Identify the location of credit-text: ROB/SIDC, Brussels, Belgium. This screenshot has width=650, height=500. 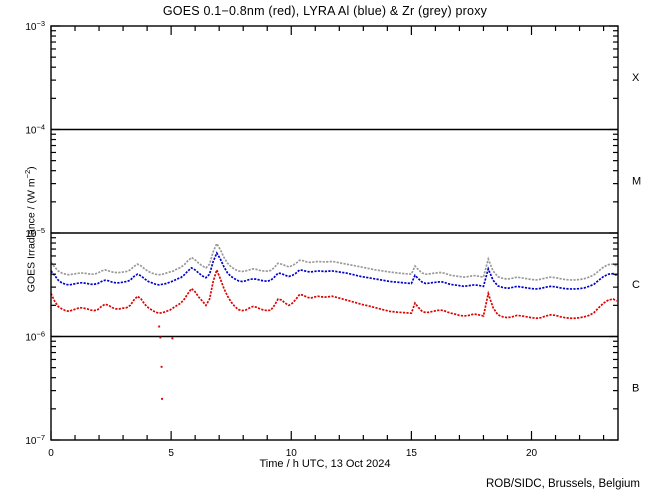
(562, 484).